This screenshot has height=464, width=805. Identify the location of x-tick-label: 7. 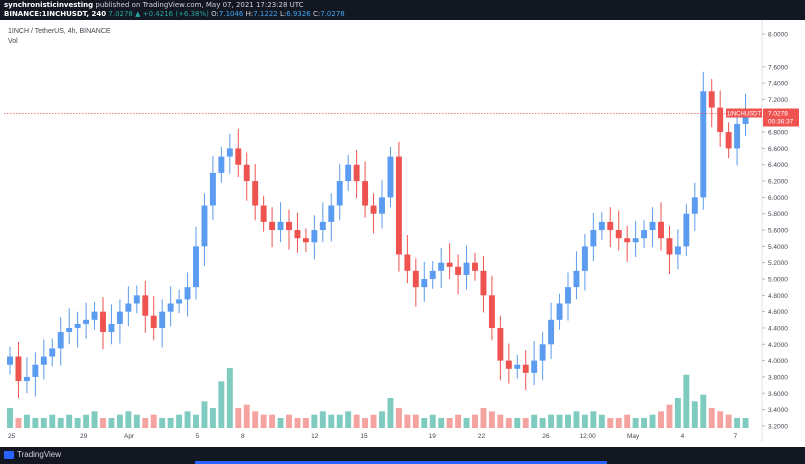
(736, 436).